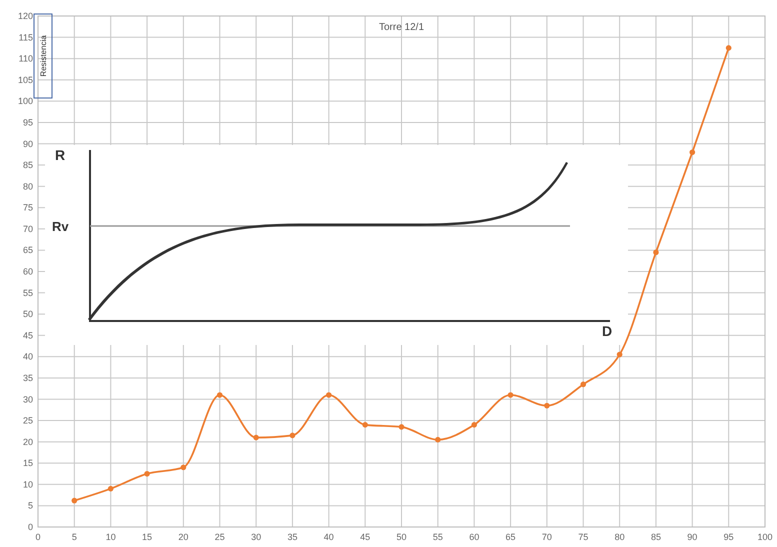 The width and height of the screenshot is (777, 547). Describe the element at coordinates (25, 79) in the screenshot. I see `y-tick-label: 105` at that location.